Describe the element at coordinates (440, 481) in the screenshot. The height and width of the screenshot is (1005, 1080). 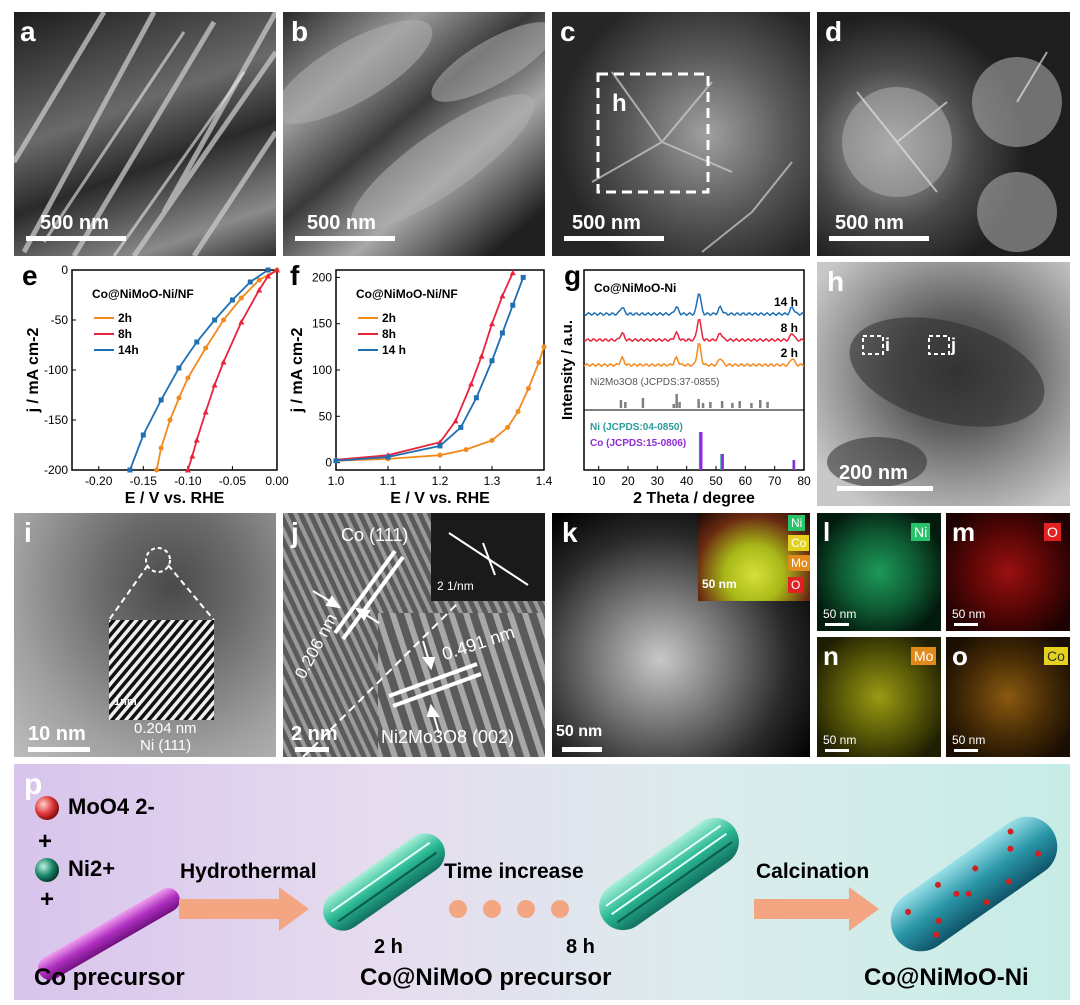
I see `x-tick-label: 1.2` at that location.